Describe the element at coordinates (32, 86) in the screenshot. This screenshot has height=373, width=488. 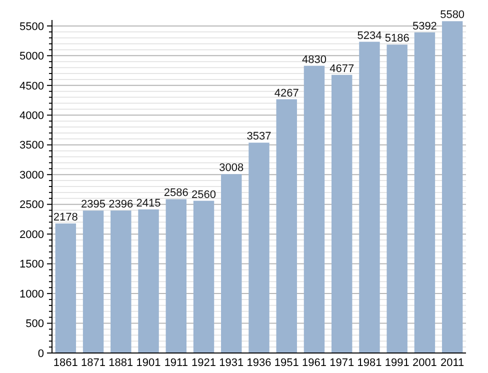
I see `y-tick-label: 4500` at that location.